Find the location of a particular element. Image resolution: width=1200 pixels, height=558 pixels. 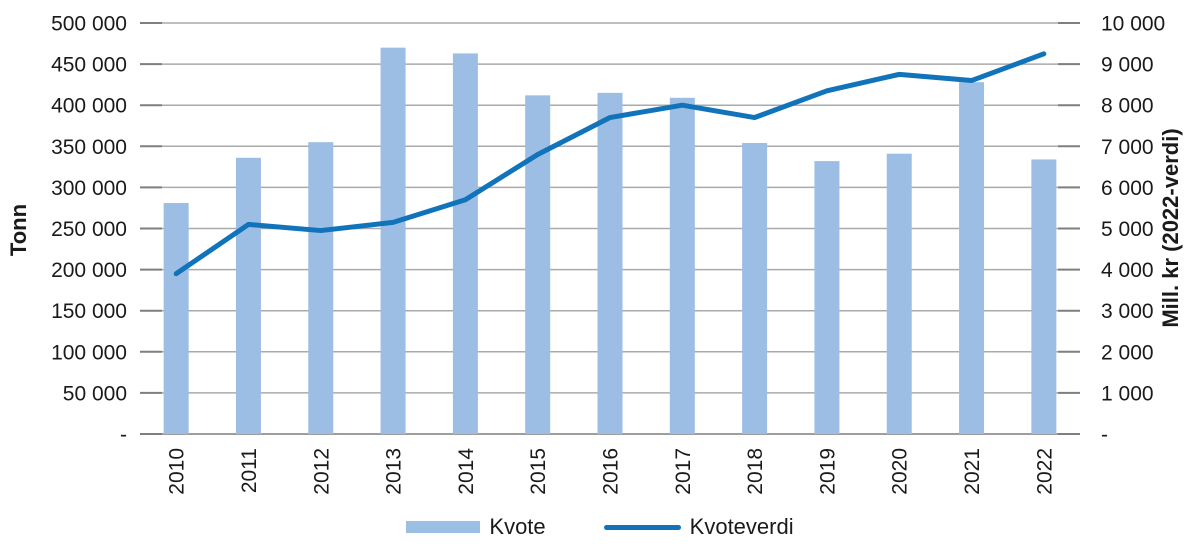

bar-2020 is located at coordinates (899, 293).